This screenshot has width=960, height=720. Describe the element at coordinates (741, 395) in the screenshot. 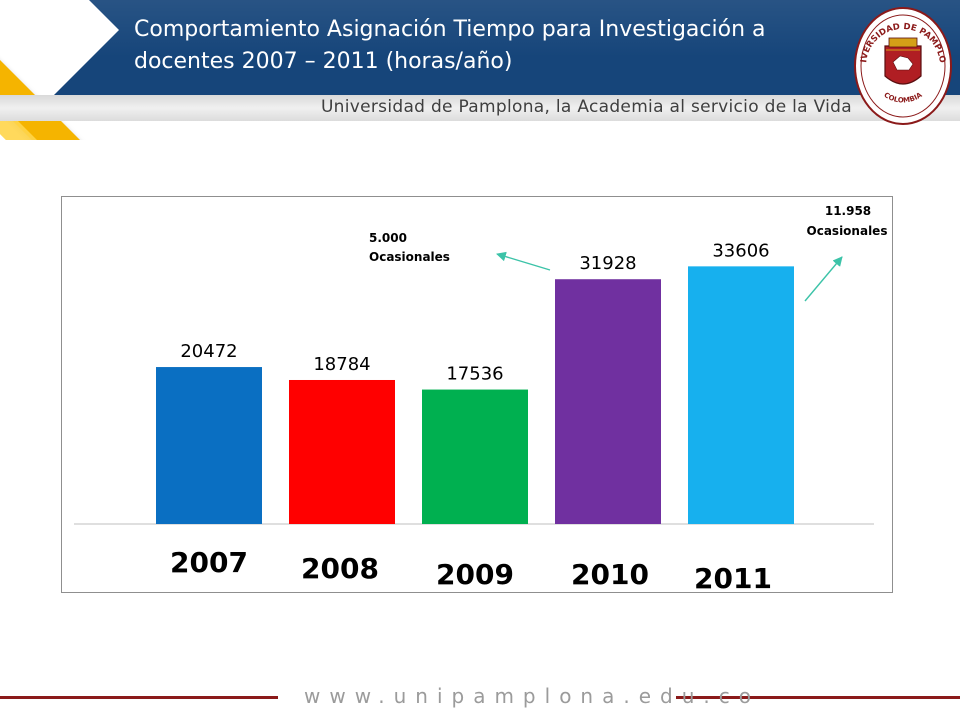

I see `bar-2011` at that location.